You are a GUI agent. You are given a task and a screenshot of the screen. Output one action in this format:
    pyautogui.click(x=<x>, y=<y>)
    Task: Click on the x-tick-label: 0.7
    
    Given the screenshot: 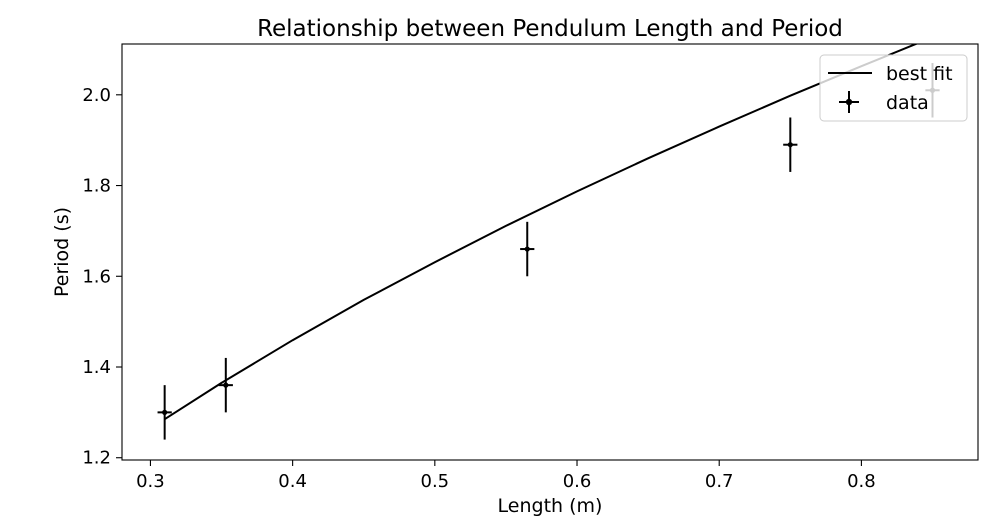 What is the action you would take?
    pyautogui.click(x=719, y=481)
    